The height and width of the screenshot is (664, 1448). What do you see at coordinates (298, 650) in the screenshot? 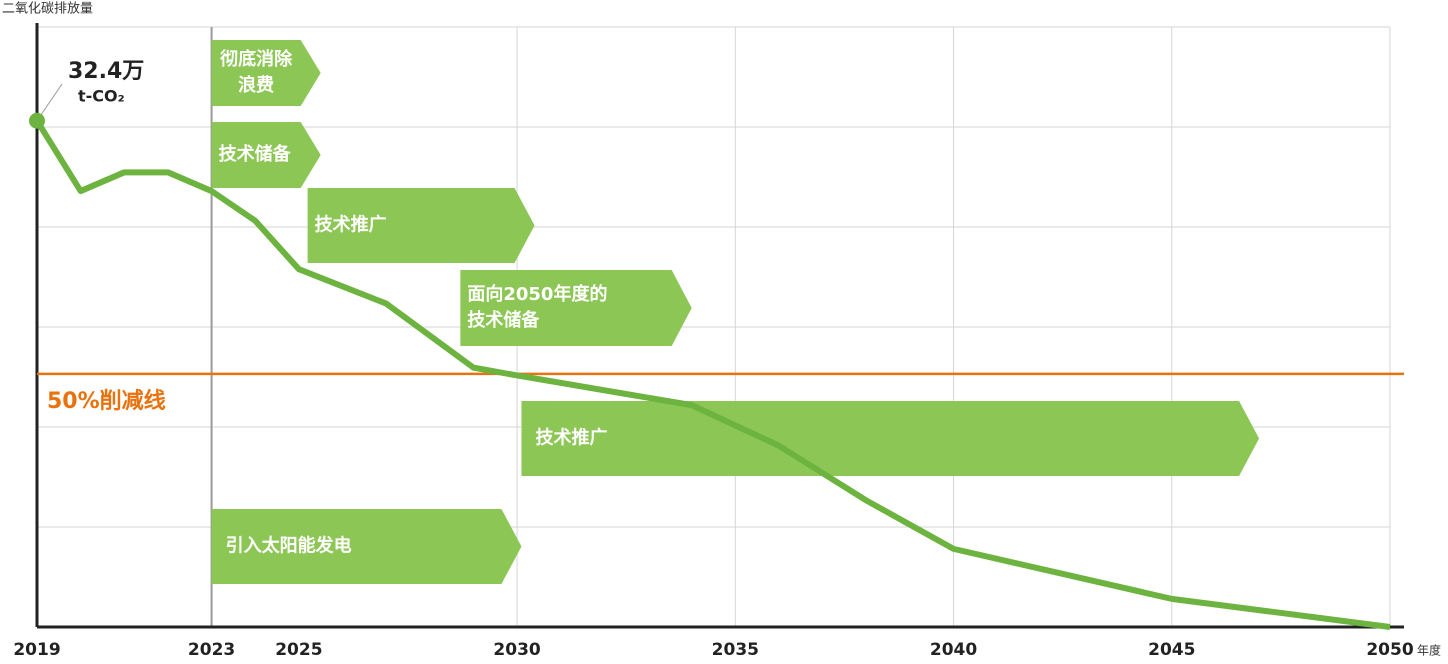
I see `x-tick-label: 2025` at bounding box center [298, 650].